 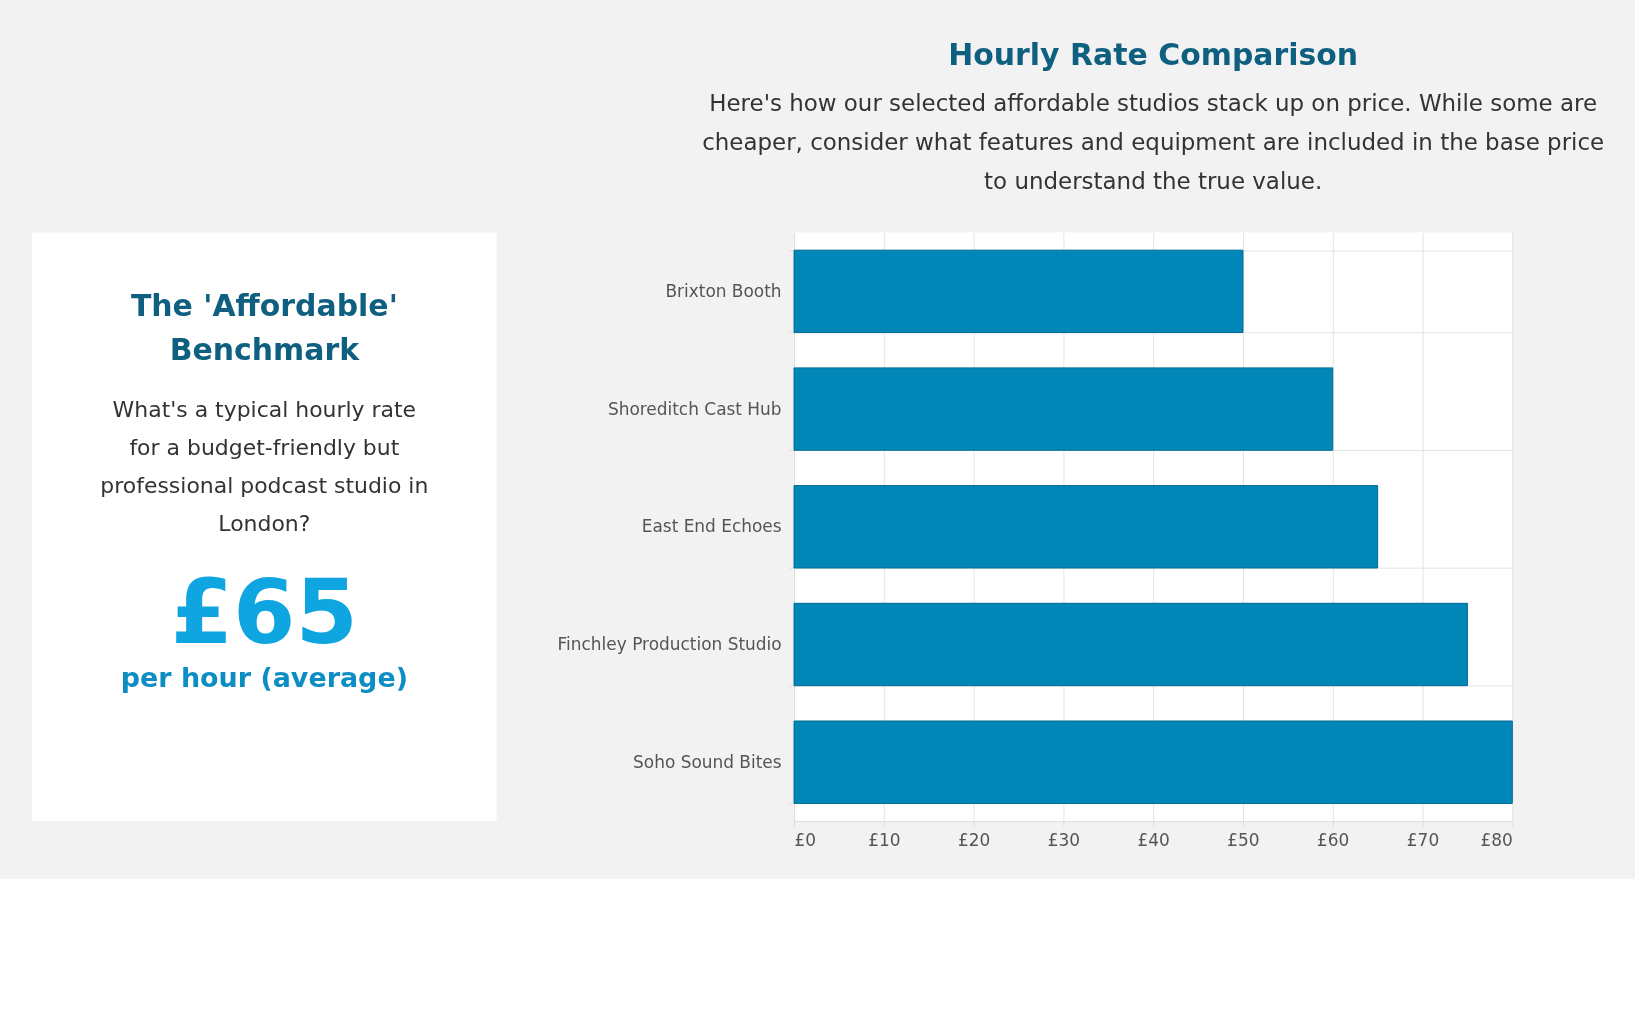 I want to click on chart-title: Hourly Rate Comparison, so click(x=1153, y=54).